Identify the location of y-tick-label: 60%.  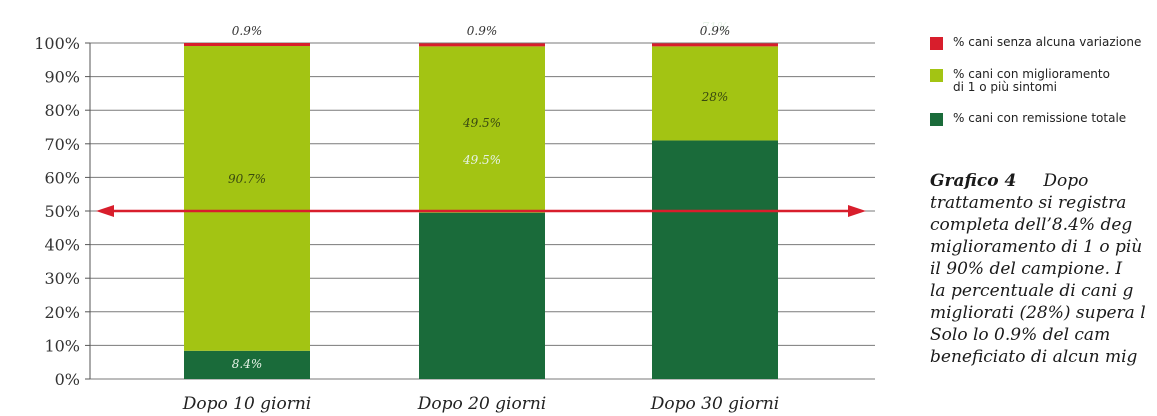
(62, 177).